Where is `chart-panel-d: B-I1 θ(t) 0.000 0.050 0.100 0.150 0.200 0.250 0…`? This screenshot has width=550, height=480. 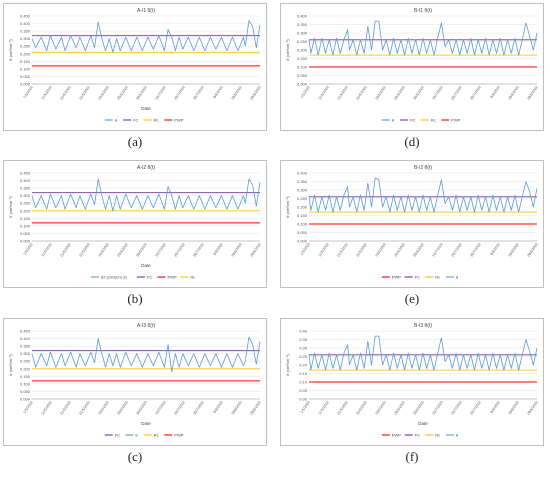 chart-panel-d: B-I1 θ(t) 0.000 0.050 0.100 0.150 0.200 0.250 0… is located at coordinates (412, 67).